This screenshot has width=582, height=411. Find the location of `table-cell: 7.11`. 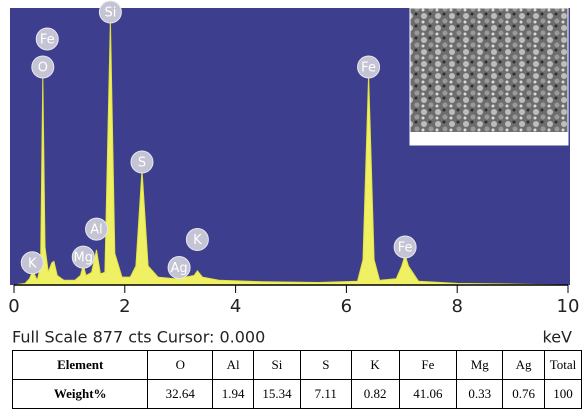

table-cell: 7.11 is located at coordinates (325, 394).